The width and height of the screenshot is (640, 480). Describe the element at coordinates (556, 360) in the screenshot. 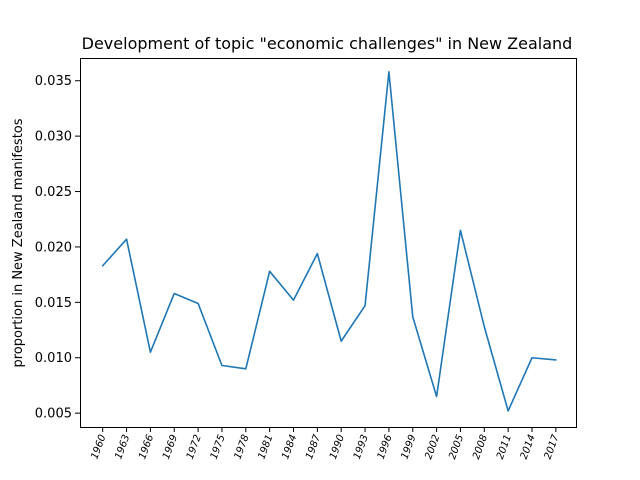

I see `data-point-2017` at that location.